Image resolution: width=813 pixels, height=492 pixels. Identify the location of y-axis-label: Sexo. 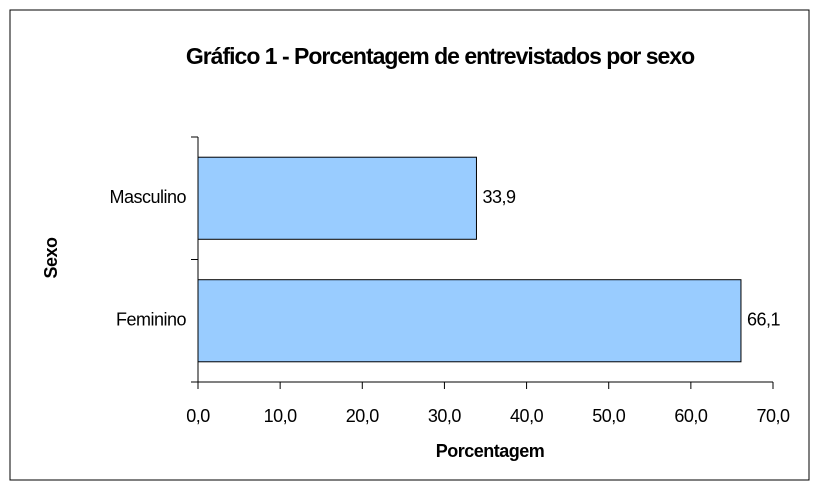
(51, 258).